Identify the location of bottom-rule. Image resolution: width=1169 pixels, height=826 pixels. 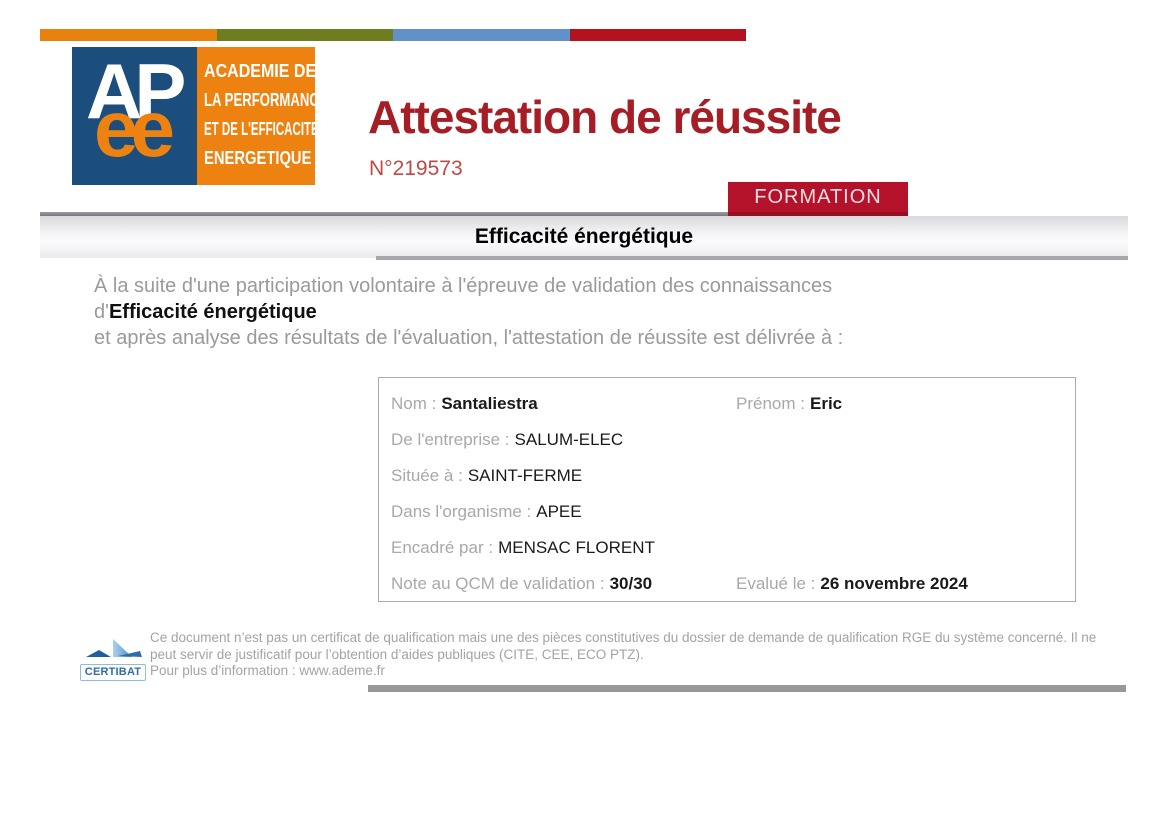
(747, 688).